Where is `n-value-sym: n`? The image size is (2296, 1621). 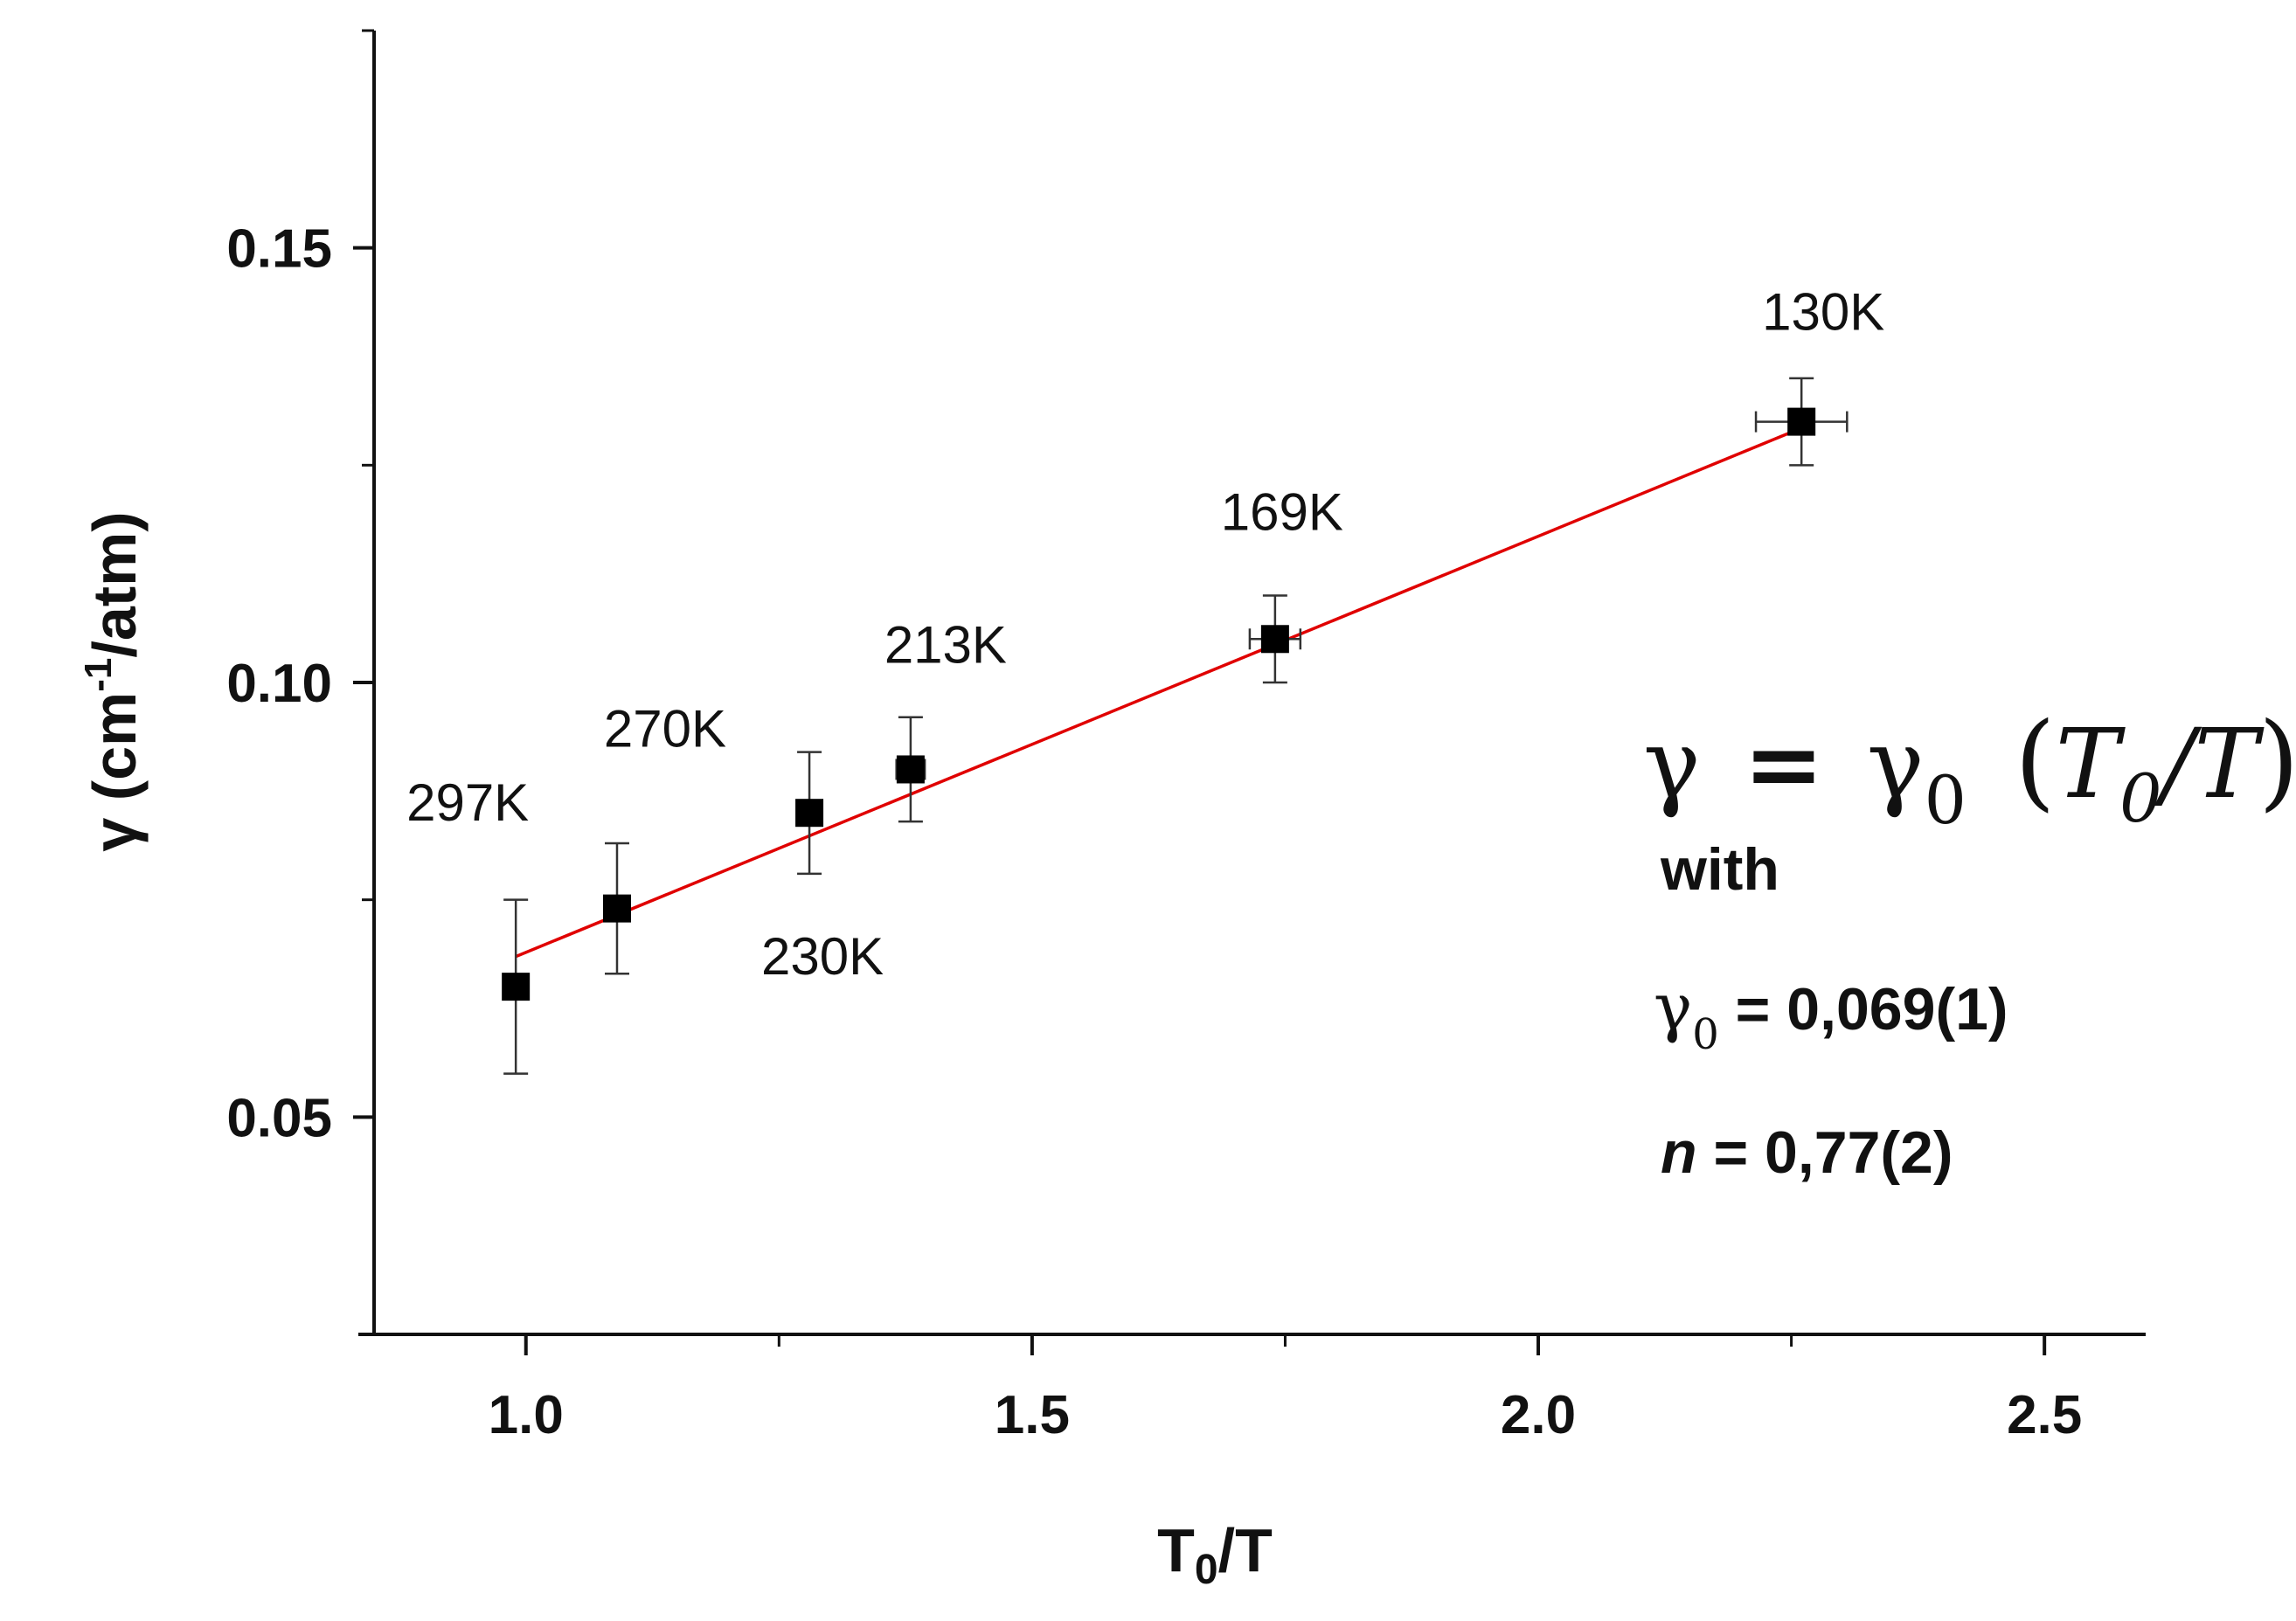 n-value-sym: n is located at coordinates (1679, 1153).